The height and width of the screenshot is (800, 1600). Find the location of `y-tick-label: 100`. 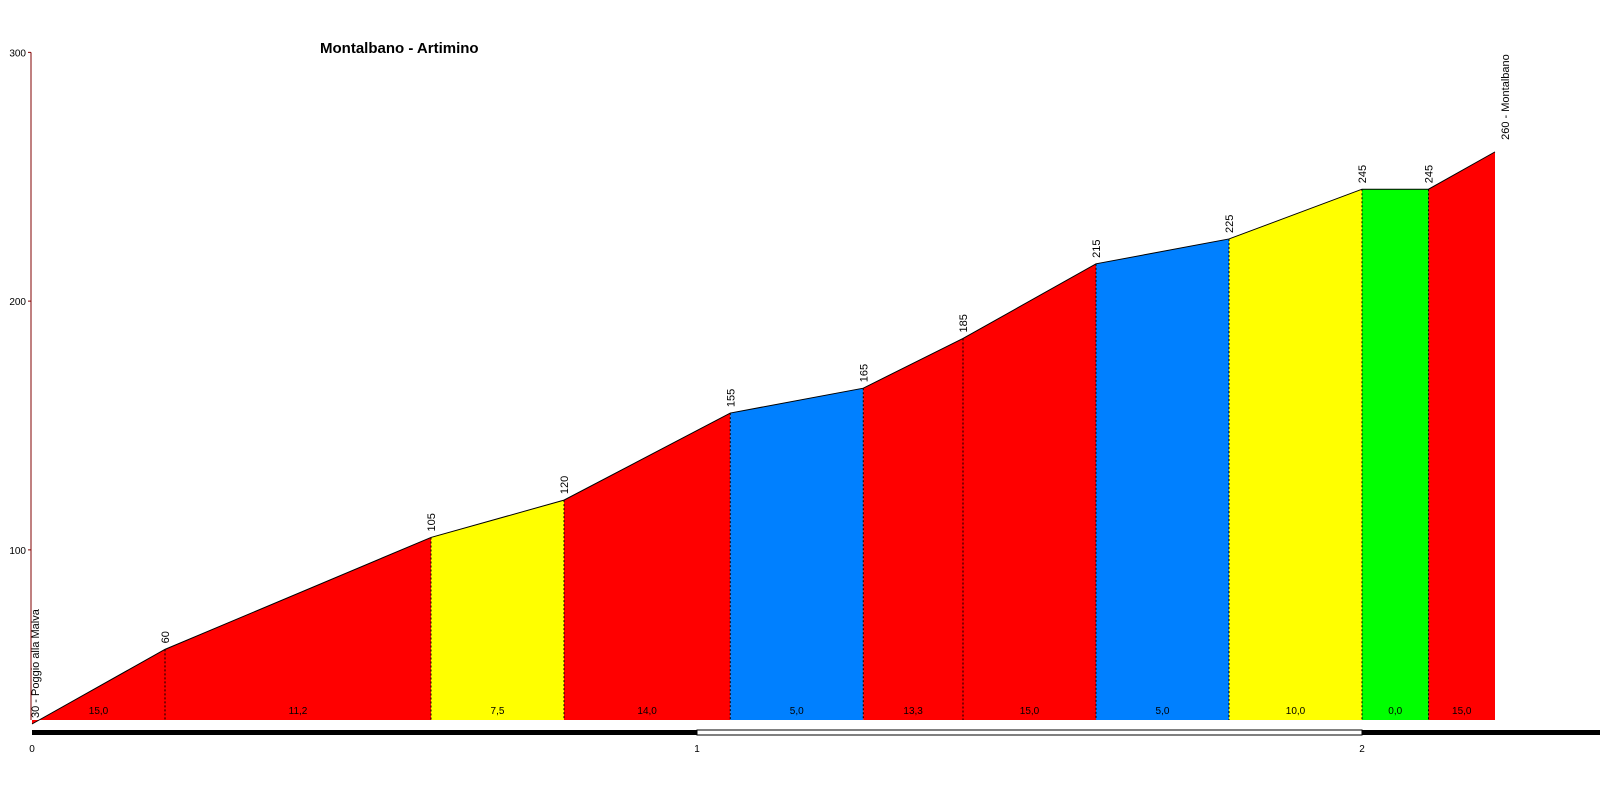

y-tick-label: 100 is located at coordinates (17, 551).